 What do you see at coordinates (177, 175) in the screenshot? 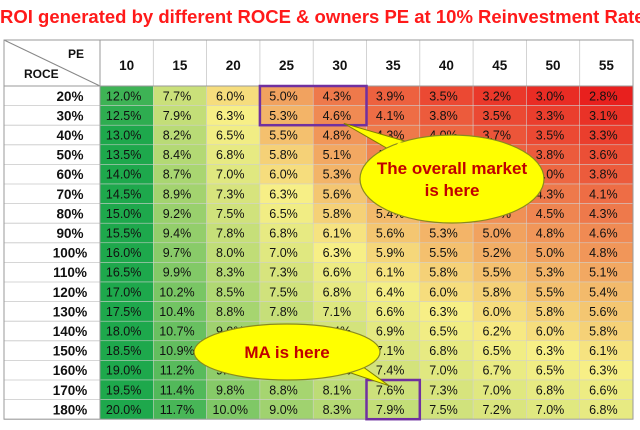
I see `cell-value: 8.7%` at bounding box center [177, 175].